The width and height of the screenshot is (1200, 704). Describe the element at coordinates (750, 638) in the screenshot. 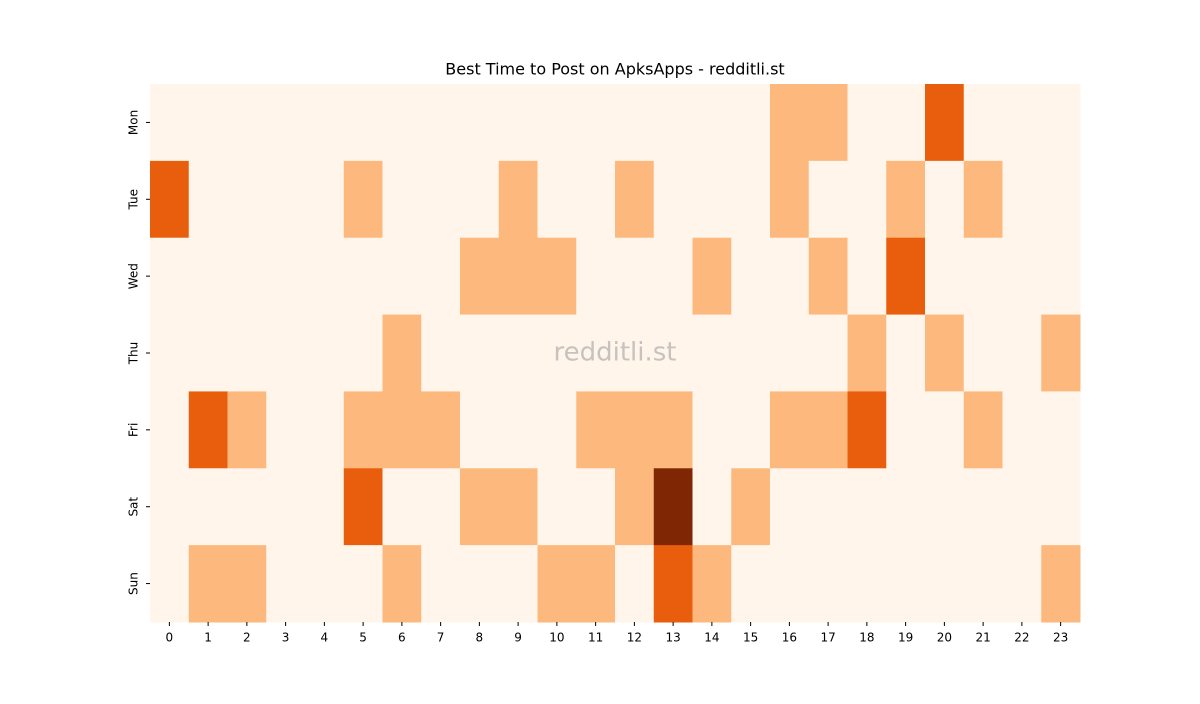

I see `x-tick-label: 15` at that location.